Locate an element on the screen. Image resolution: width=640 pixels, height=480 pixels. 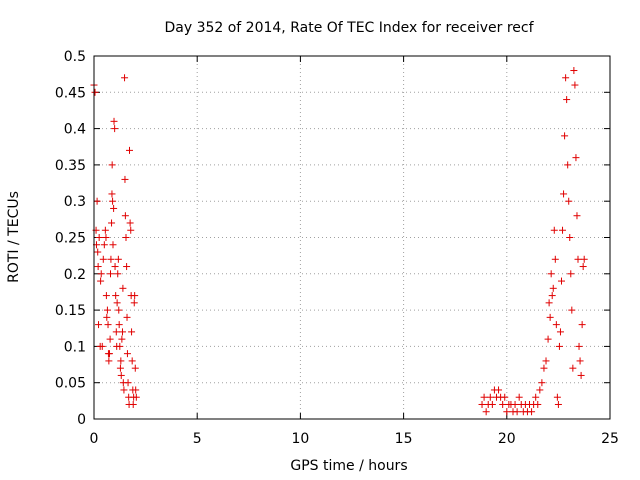
y-tick-label: 0.15 is located at coordinates (70, 311).